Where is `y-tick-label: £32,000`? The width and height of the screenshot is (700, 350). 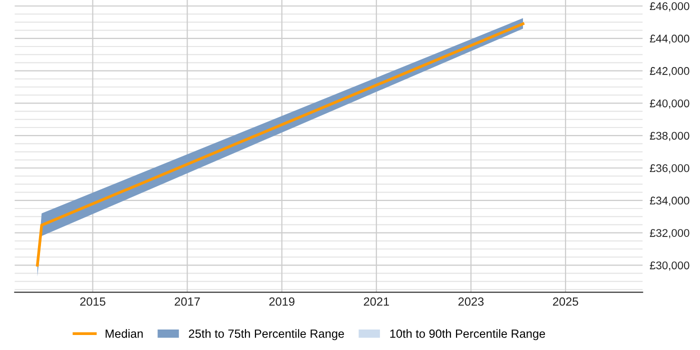 y-tick-label: £32,000 is located at coordinates (670, 233).